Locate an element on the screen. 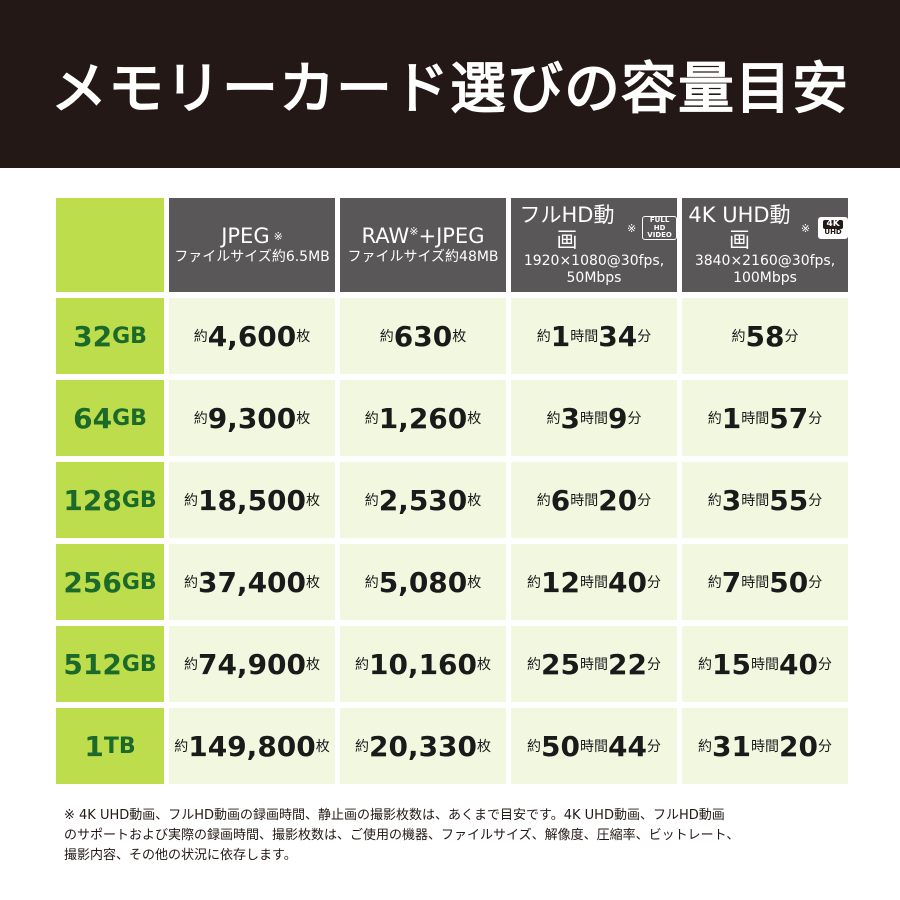 This screenshot has height=900, width=900. footnote-line: 撮影内容、その他の状況に依存します。 is located at coordinates (180, 855).